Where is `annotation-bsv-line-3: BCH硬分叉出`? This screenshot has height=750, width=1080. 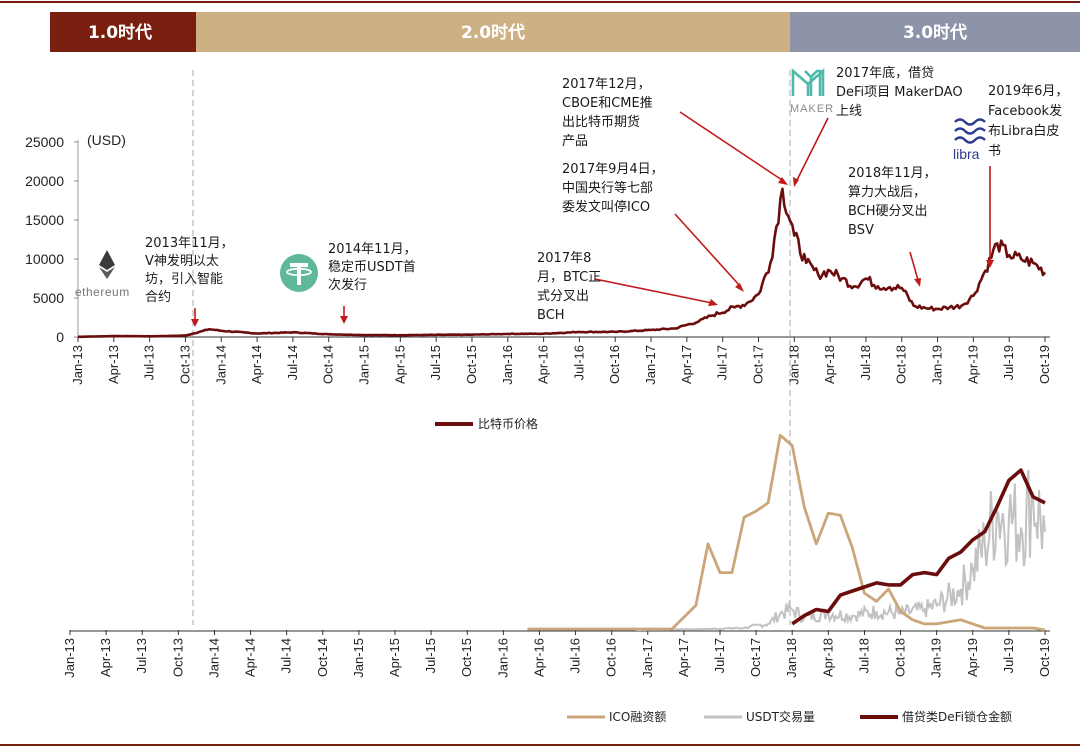 annotation-bsv-line-3: BCH硬分叉出 is located at coordinates (888, 211).